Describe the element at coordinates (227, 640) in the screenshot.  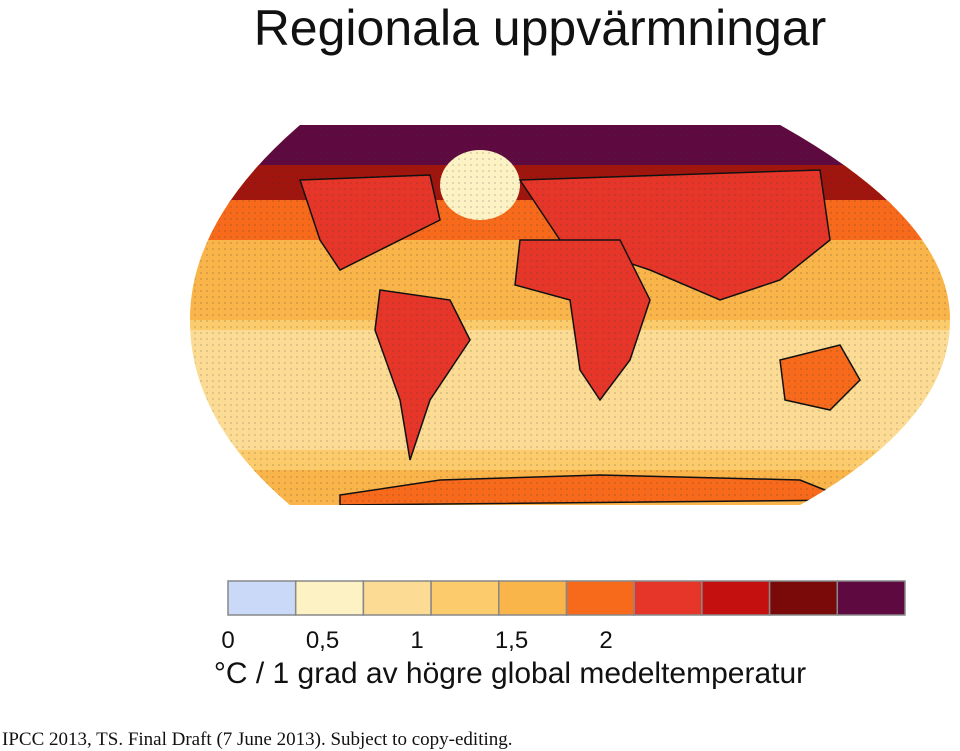
I see `tick-label: 0` at that location.